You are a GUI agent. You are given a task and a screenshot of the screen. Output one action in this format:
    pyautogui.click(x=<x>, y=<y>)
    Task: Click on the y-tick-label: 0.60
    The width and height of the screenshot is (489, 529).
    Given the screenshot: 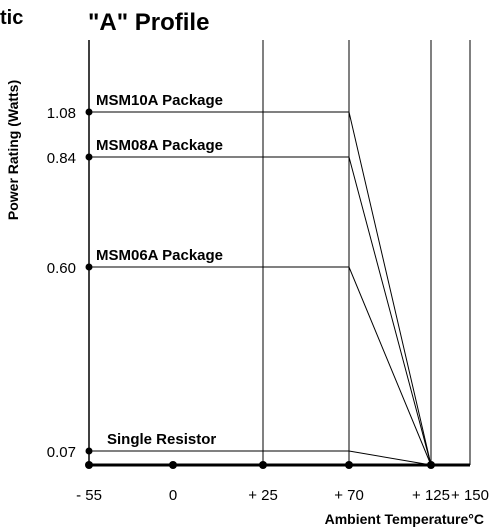 What is the action you would take?
    pyautogui.click(x=61, y=268)
    